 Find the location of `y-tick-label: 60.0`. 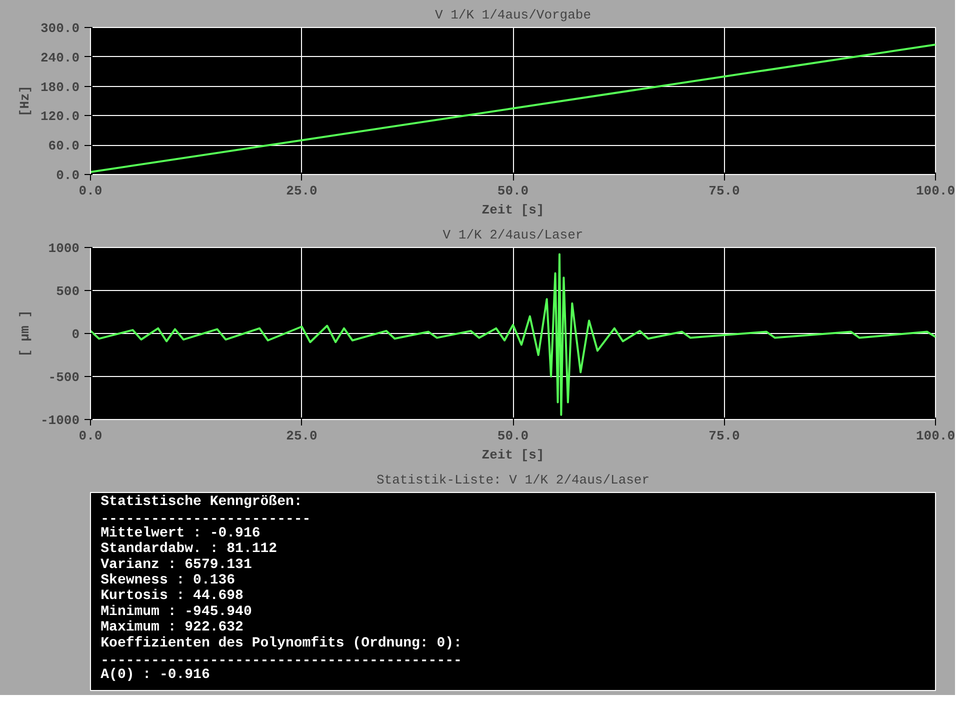

y-tick-label: 60.0 is located at coordinates (64, 146).